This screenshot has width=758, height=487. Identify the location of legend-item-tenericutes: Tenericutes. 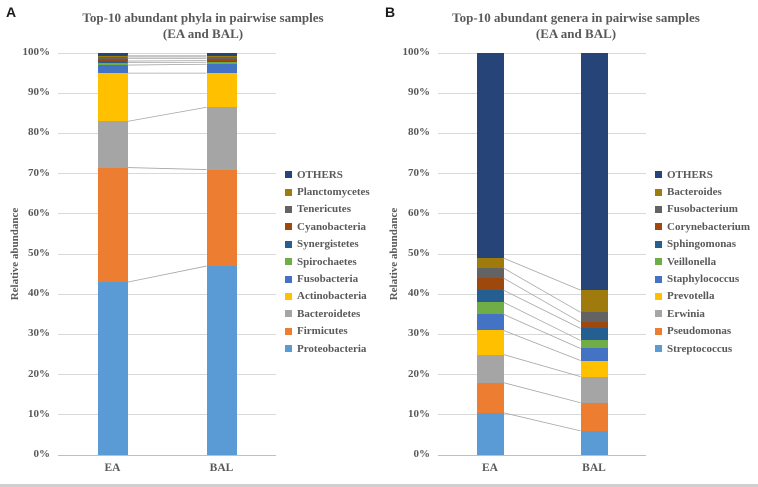
(327, 209).